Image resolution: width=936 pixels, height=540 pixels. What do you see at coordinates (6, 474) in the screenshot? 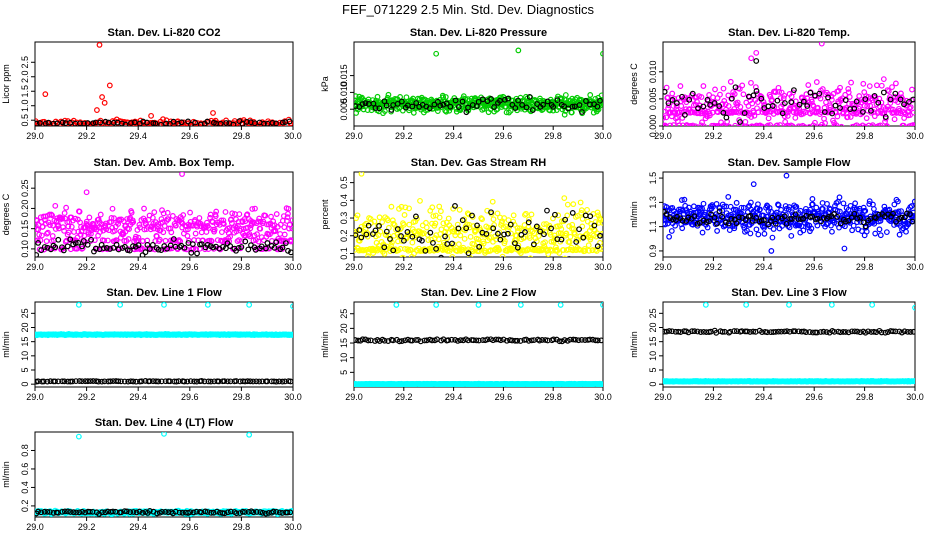
I see `y-axis-label: ml/min` at bounding box center [6, 474].